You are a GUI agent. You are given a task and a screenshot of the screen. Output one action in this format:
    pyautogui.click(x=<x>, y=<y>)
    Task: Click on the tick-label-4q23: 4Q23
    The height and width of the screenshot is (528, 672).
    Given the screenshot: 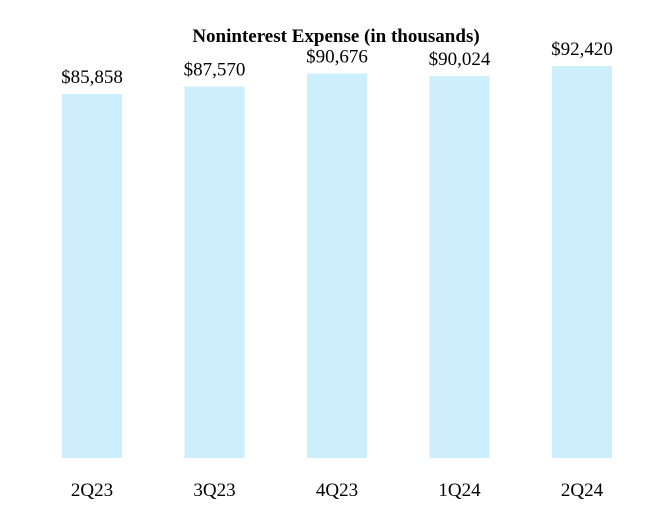 What is the action you would take?
    pyautogui.click(x=337, y=490)
    